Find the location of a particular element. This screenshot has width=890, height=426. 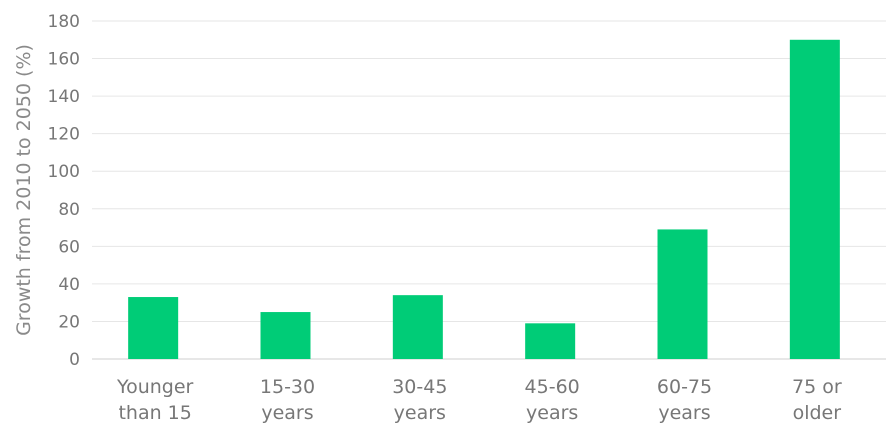

x-category-label: 60-75 years is located at coordinates (684, 400).